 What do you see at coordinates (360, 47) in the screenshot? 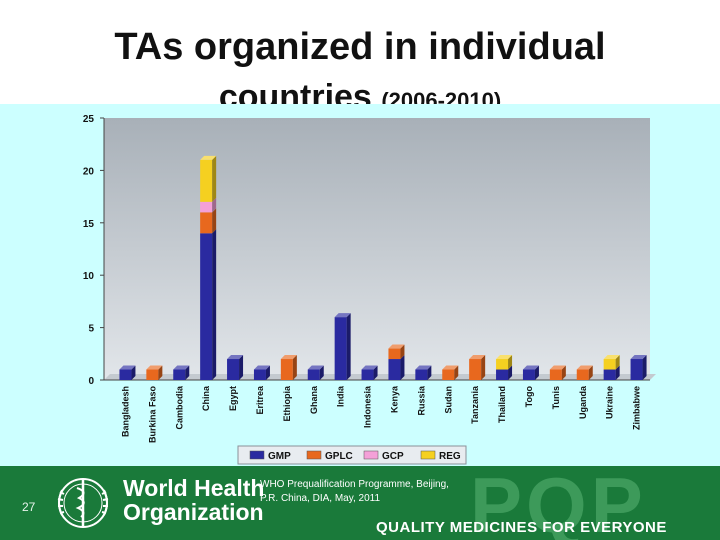
I see `slide-title-line1: TAs organized in individual` at bounding box center [360, 47].